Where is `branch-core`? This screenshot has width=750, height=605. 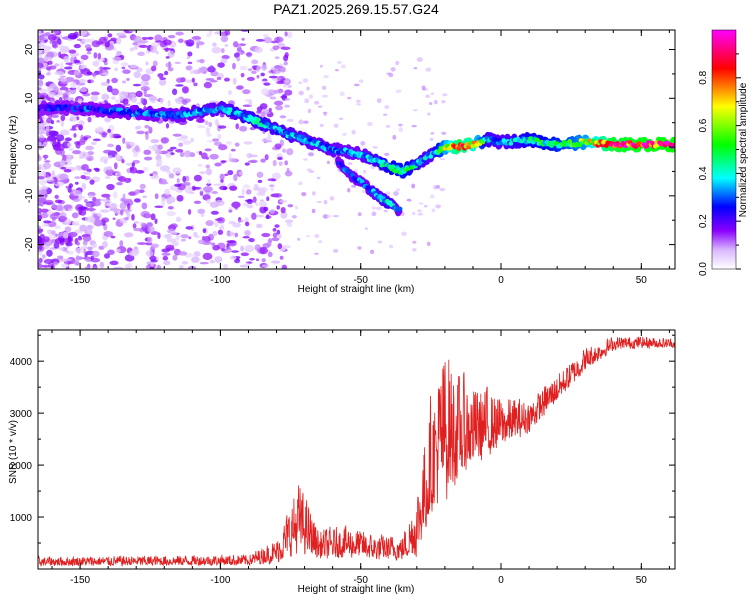
branch-core is located at coordinates (362, 181).